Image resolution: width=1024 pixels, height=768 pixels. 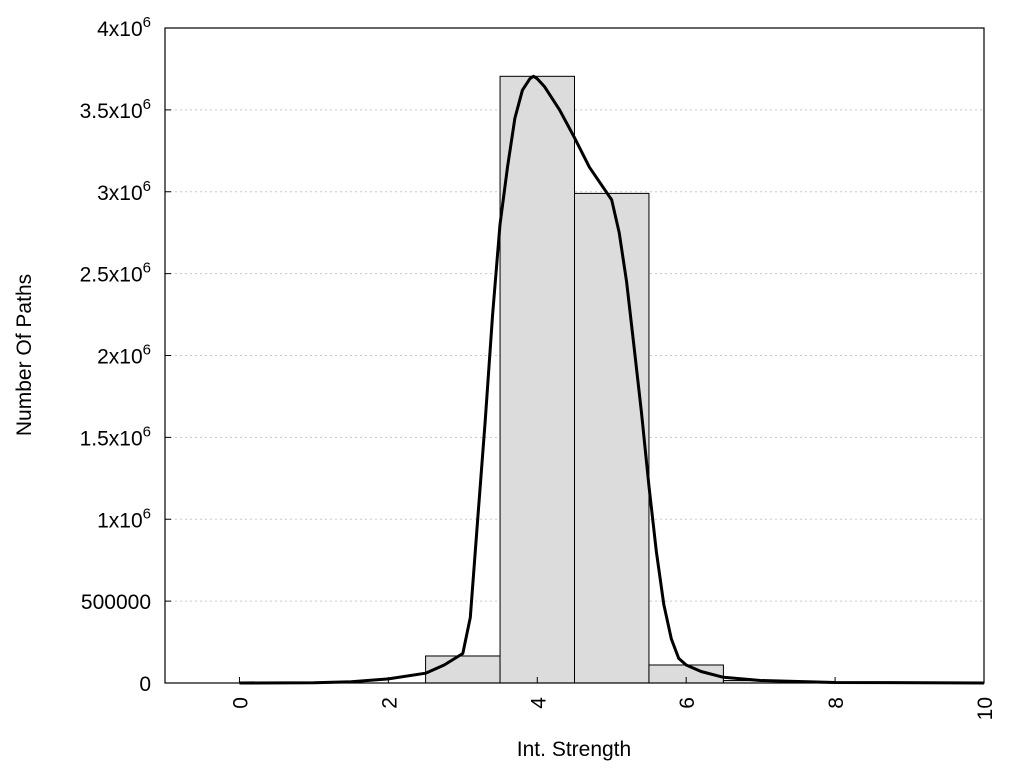 What do you see at coordinates (687, 703) in the screenshot?
I see `x-tick-label: 6` at bounding box center [687, 703].